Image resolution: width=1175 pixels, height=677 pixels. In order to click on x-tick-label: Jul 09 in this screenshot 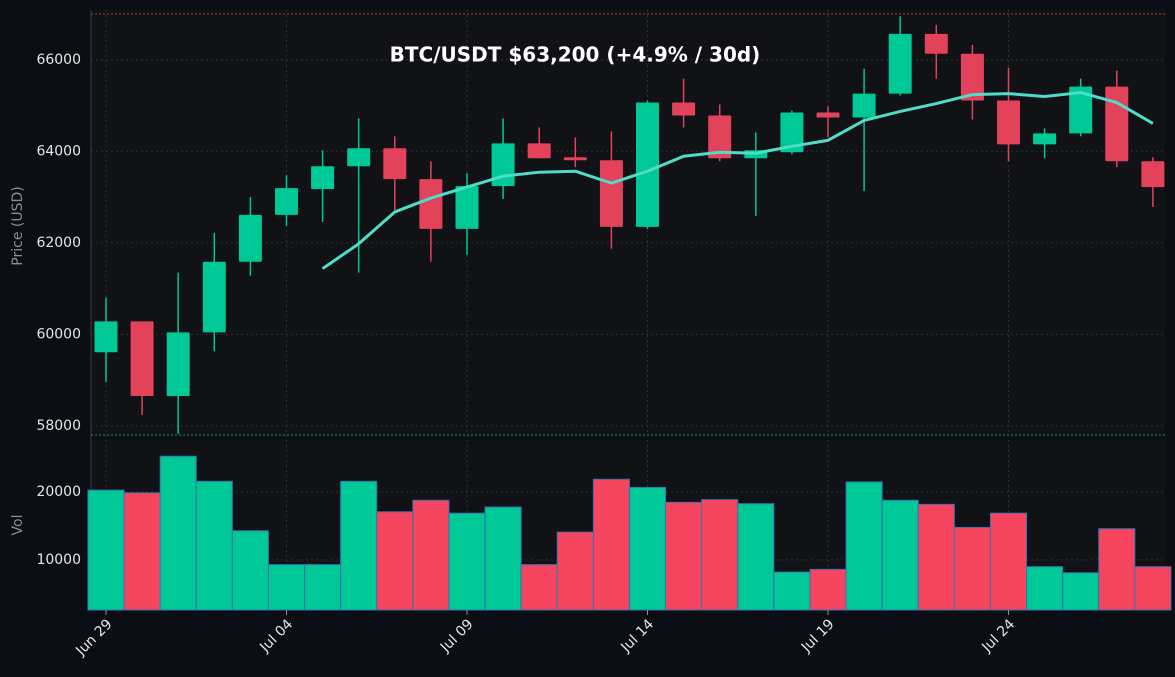, I will do `click(457, 636)`.